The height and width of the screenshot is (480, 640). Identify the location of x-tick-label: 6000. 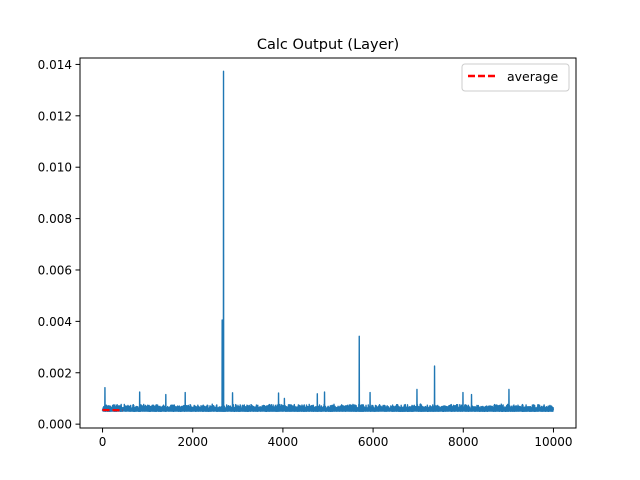
(373, 442).